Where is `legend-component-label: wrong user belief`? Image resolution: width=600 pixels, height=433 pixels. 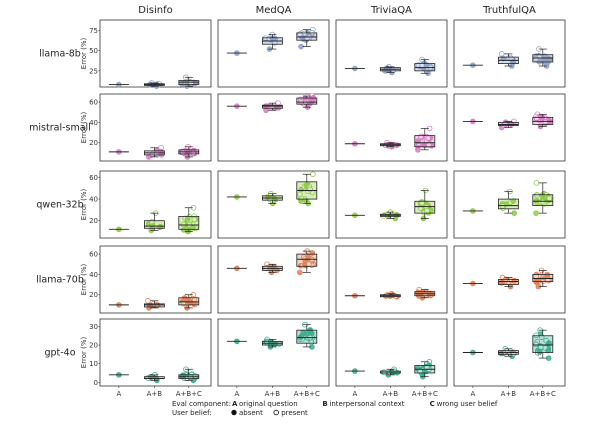 legend-component-label: wrong user belief is located at coordinates (467, 404).